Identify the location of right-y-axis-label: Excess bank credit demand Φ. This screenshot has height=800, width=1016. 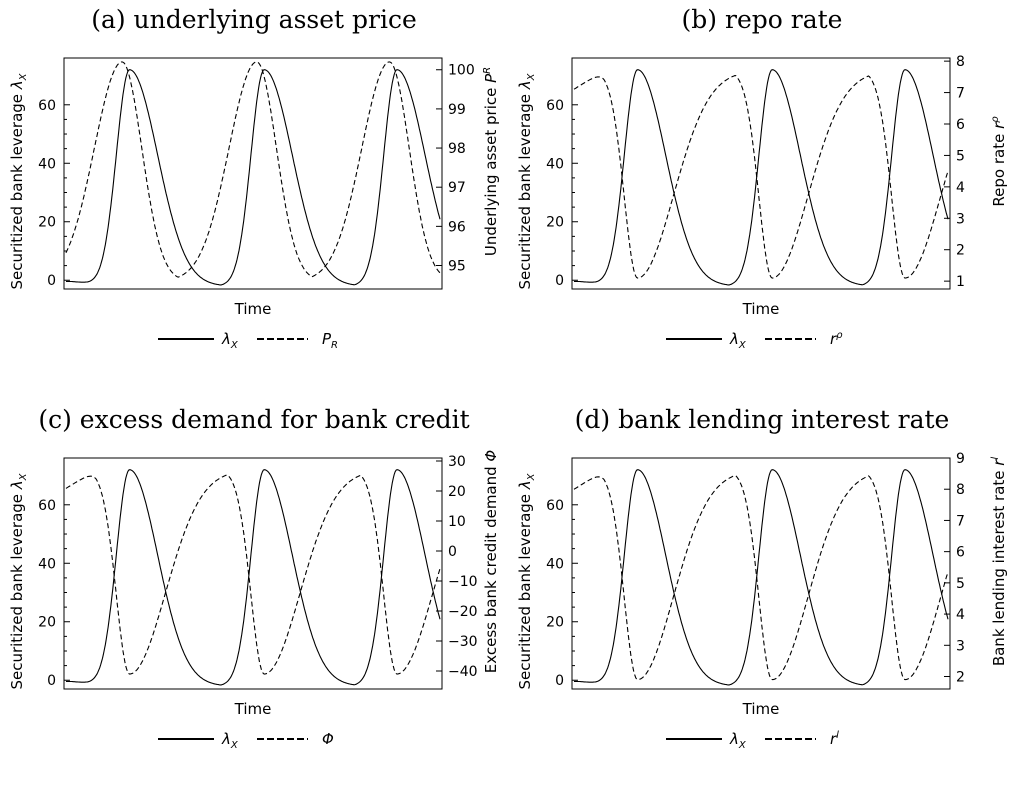
(491, 562).